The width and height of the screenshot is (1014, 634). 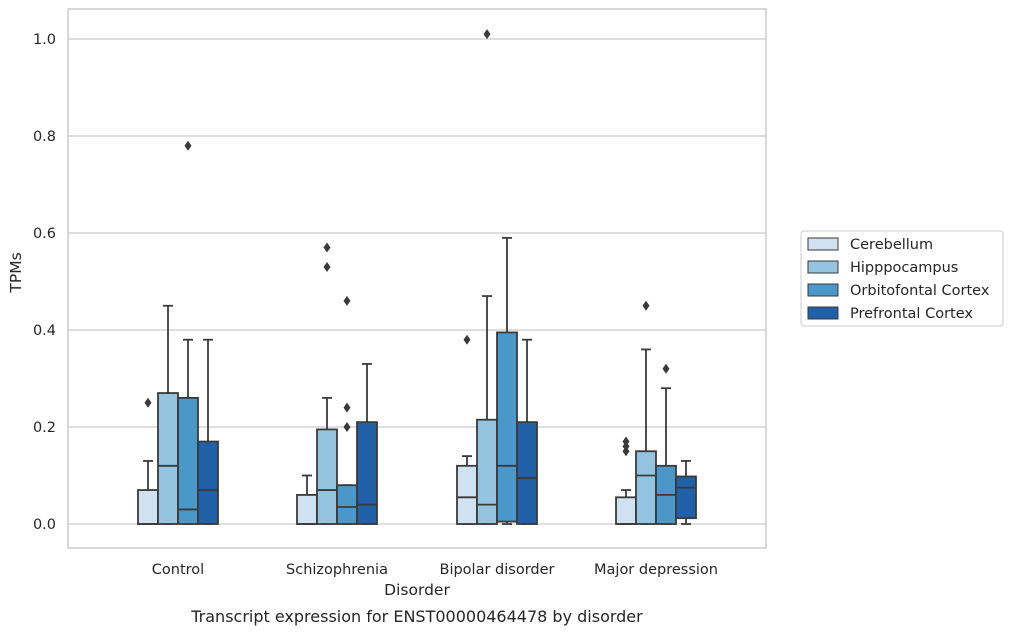 What do you see at coordinates (44, 40) in the screenshot?
I see `y-tick-label: 1.0` at bounding box center [44, 40].